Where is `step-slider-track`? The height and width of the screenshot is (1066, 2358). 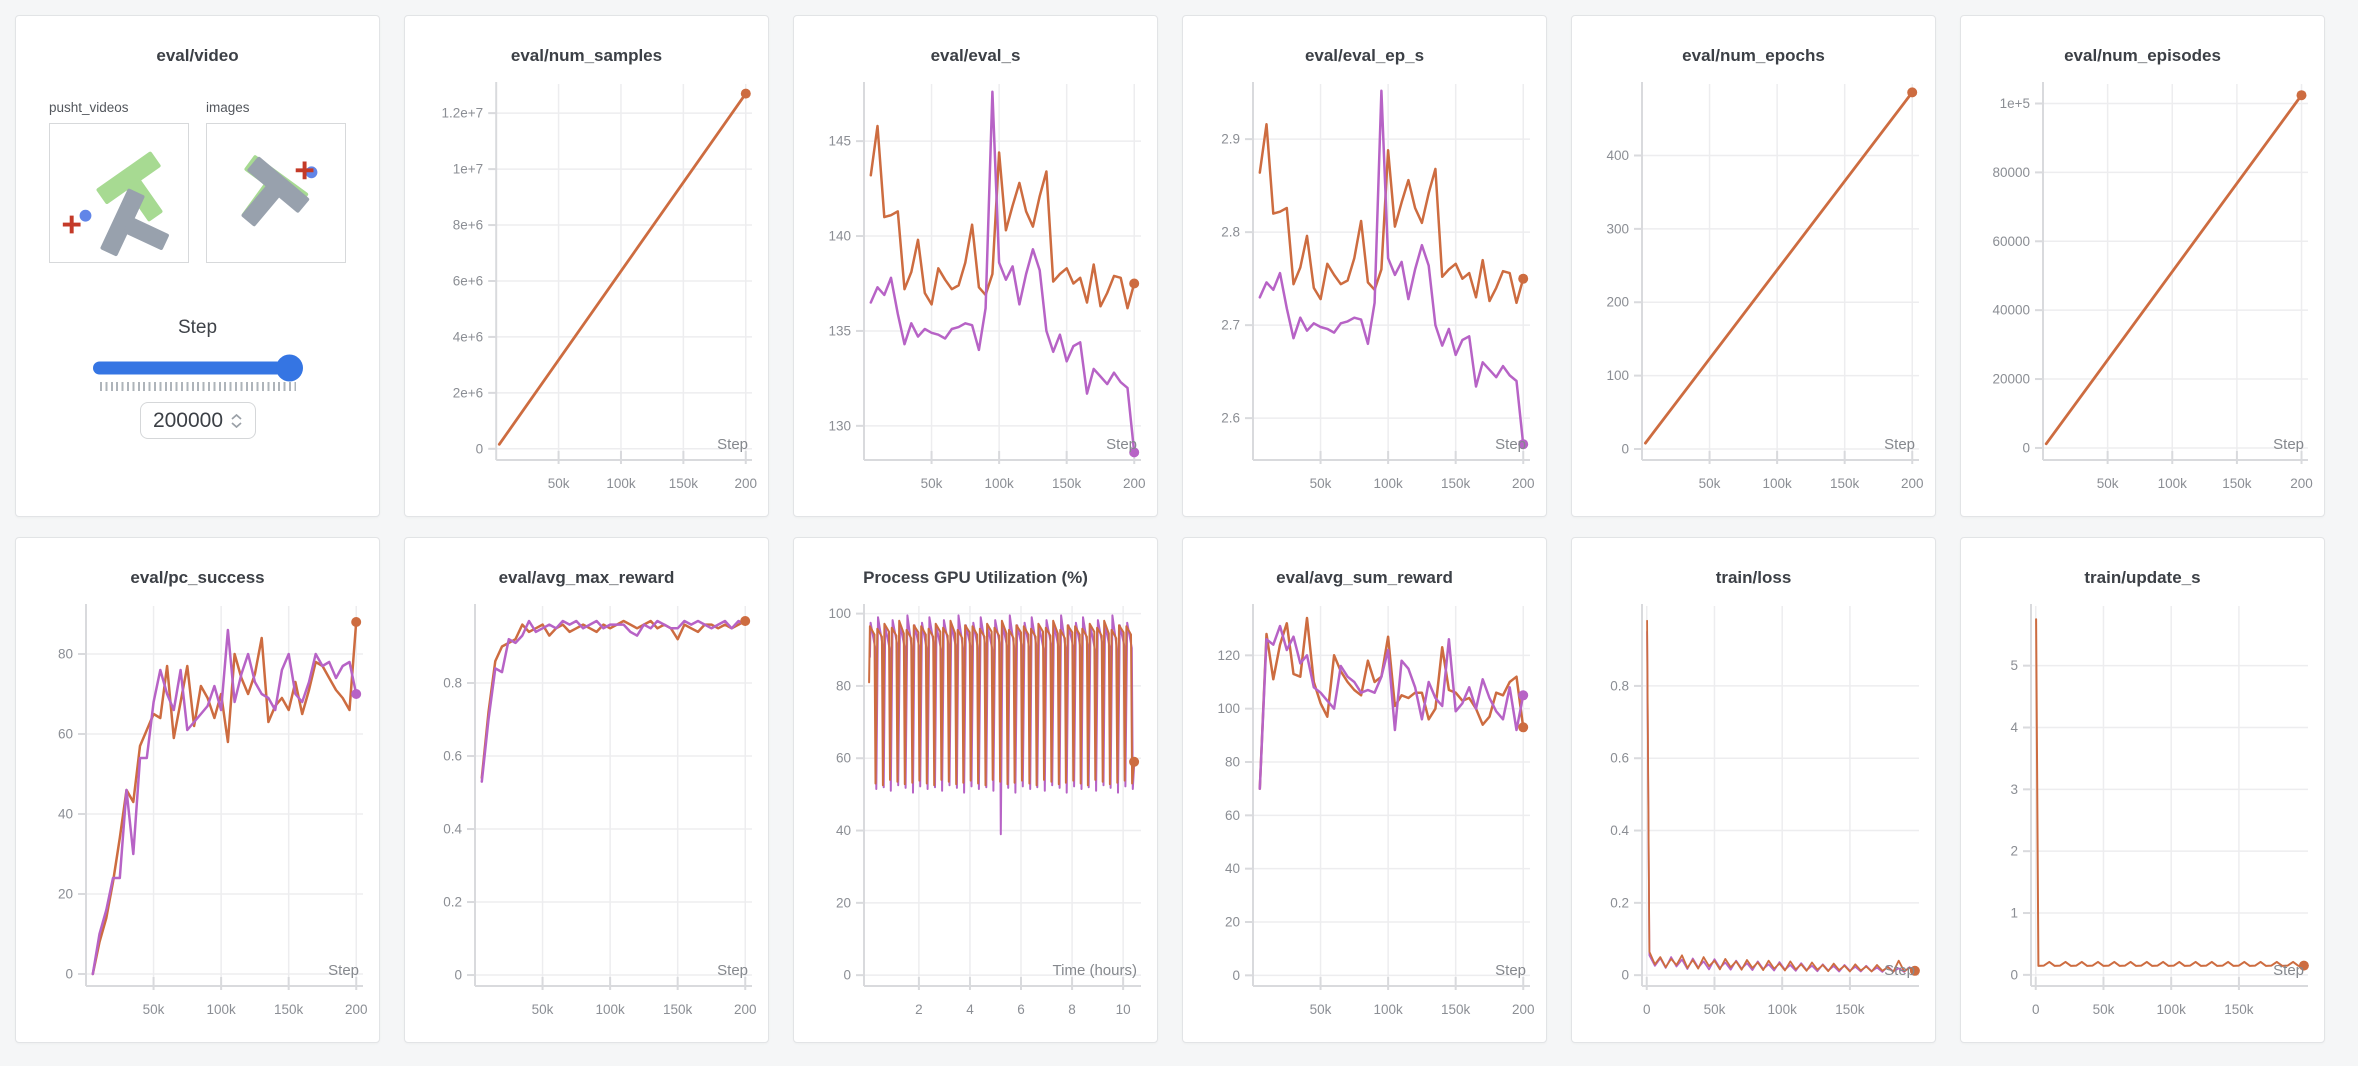 step-slider-track is located at coordinates (194, 367).